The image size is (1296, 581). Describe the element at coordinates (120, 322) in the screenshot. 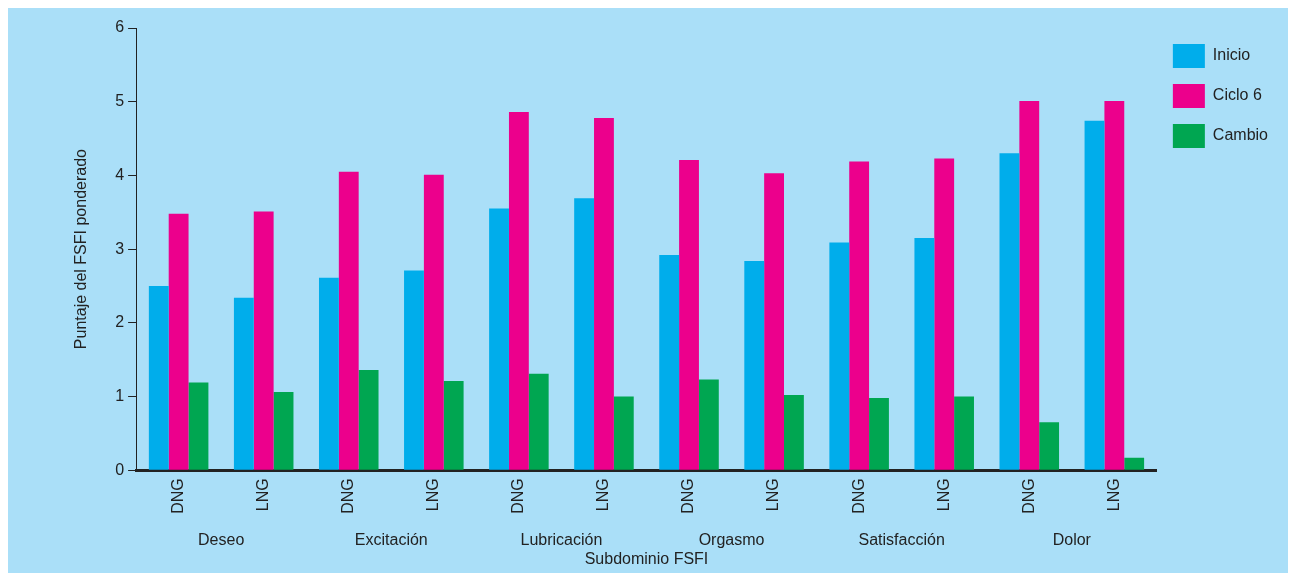

I see `y-tick-label: 2` at that location.